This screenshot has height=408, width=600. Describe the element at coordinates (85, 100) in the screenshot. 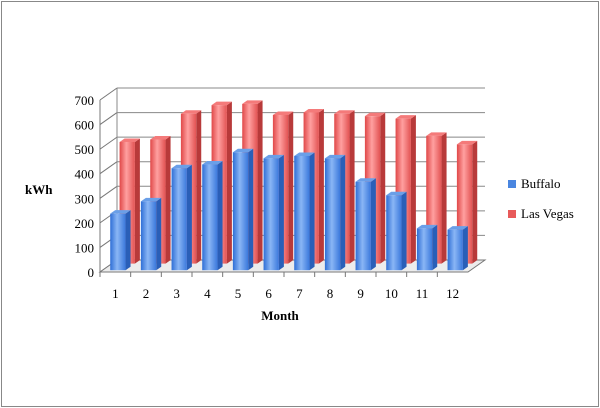

I see `y-tick-label: 700` at that location.